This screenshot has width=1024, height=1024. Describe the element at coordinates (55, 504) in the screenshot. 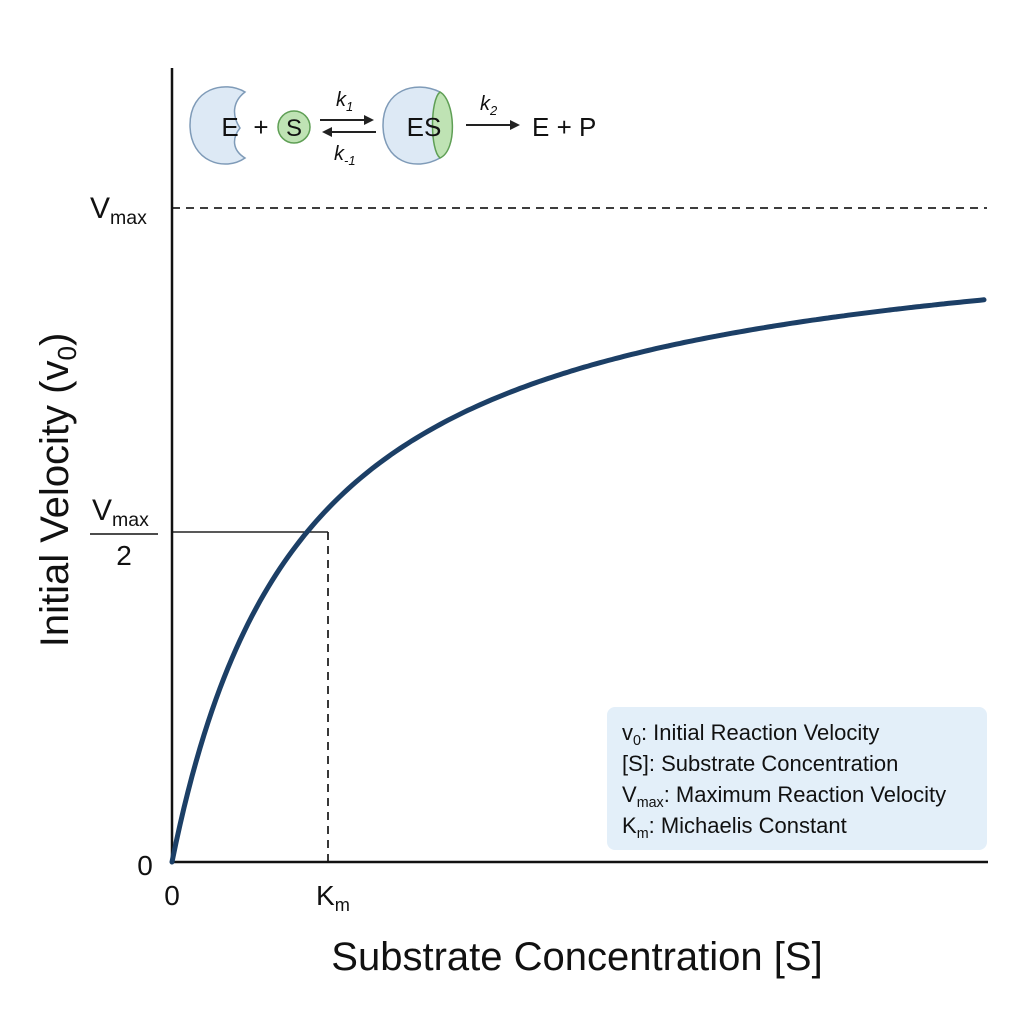

I see `y-title-text: Initial Velocity (v` at that location.